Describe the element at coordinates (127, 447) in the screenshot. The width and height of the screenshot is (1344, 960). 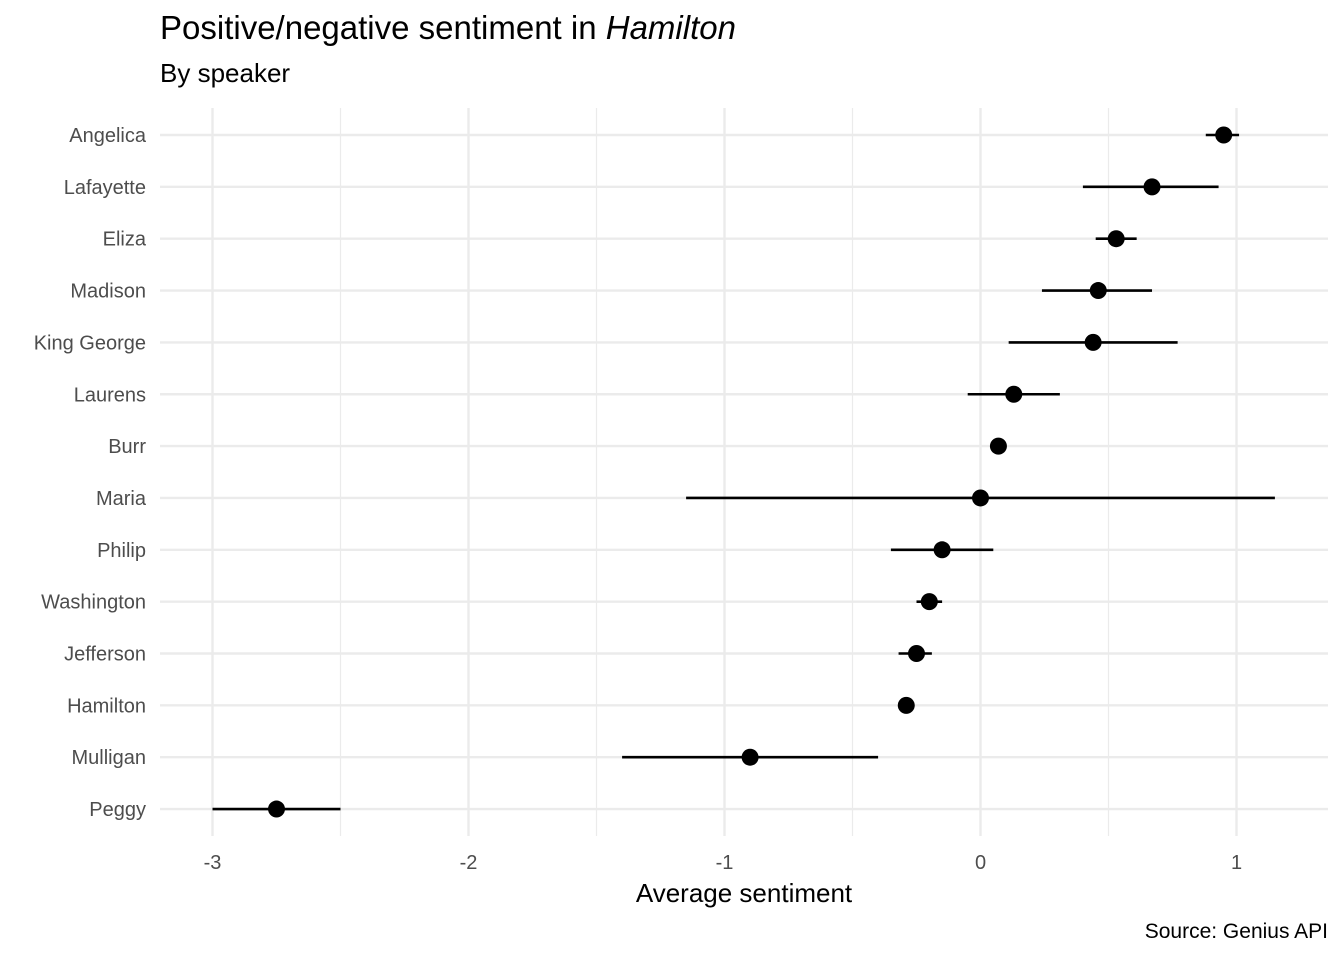
I see `y-tick-label: Burr` at that location.